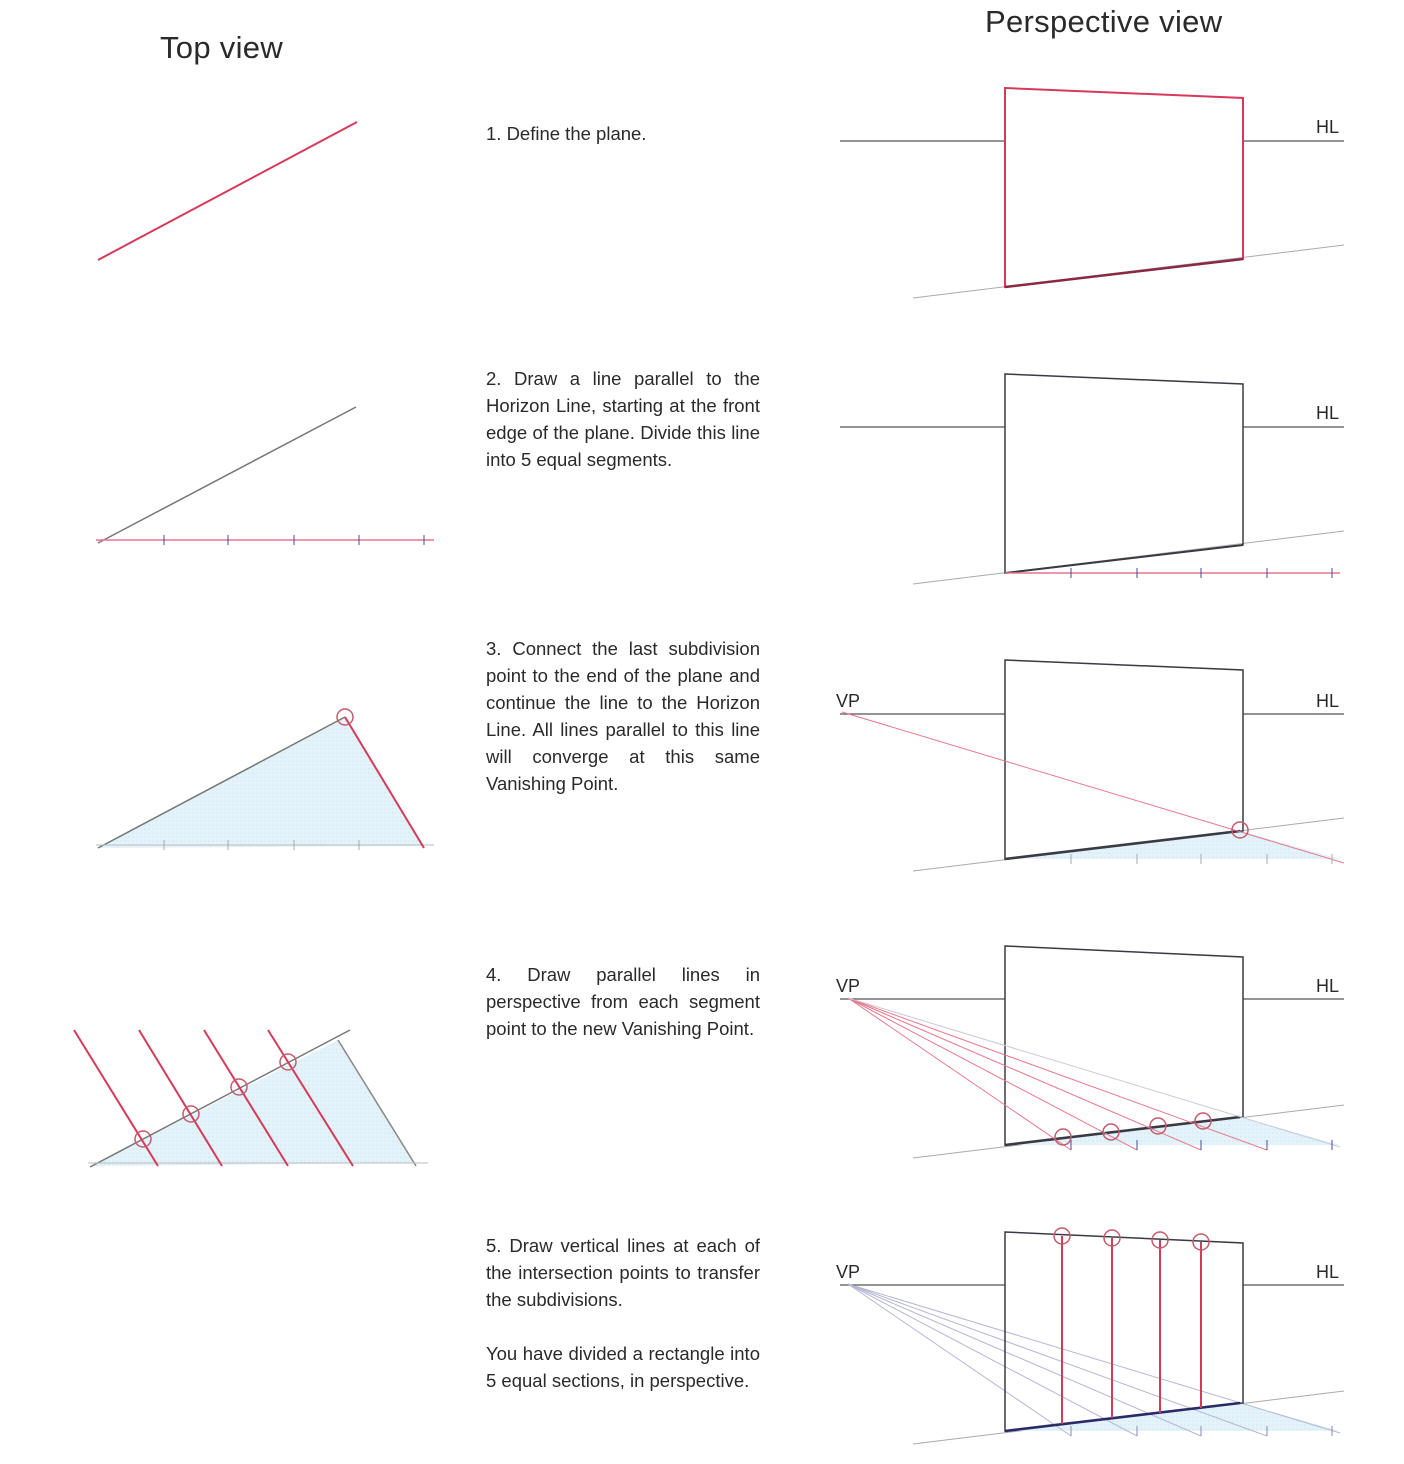 This screenshot has width=1404, height=1464. I want to click on vanishing-line-last, so click(1094, 1072).